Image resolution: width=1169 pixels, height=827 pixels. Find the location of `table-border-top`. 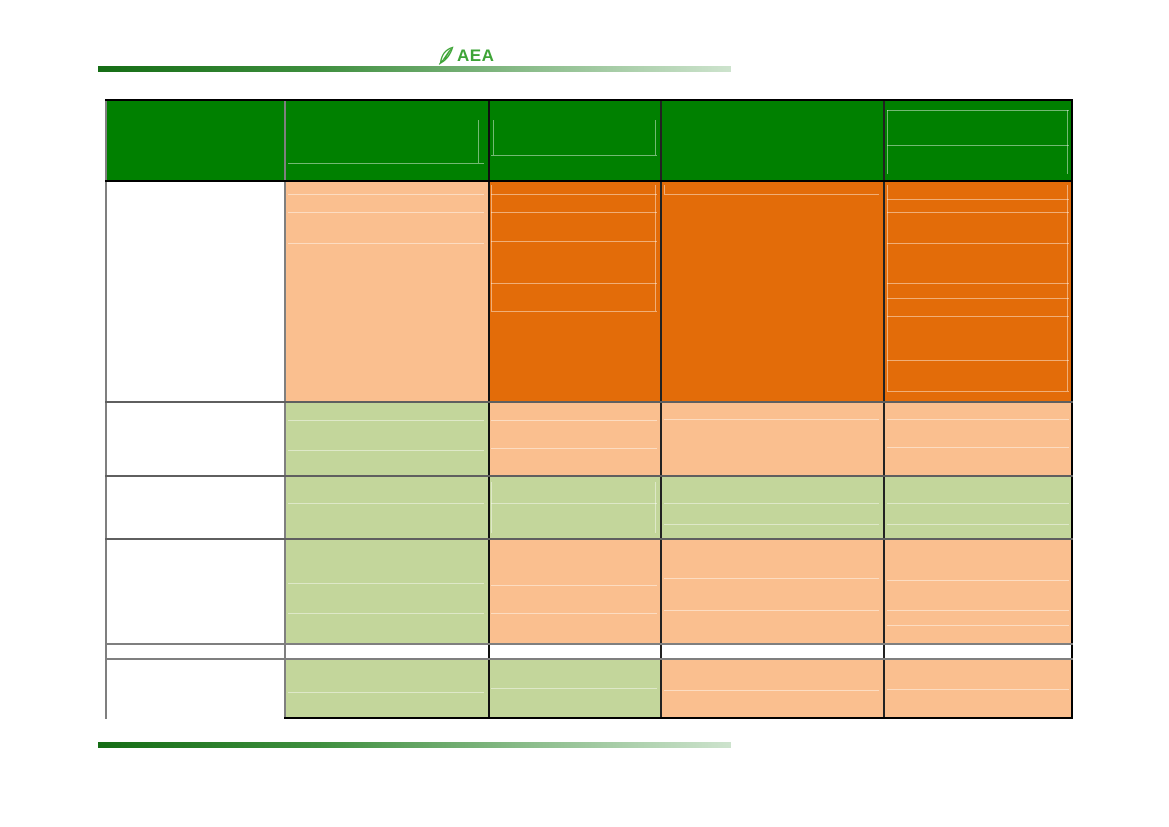

table-border-top is located at coordinates (589, 100).